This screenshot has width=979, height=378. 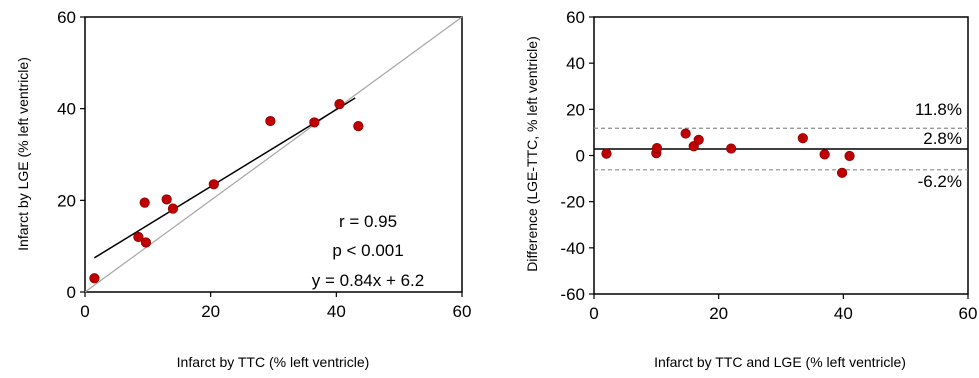 What do you see at coordinates (968, 313) in the screenshot?
I see `right-x-tick-label: 60` at bounding box center [968, 313].